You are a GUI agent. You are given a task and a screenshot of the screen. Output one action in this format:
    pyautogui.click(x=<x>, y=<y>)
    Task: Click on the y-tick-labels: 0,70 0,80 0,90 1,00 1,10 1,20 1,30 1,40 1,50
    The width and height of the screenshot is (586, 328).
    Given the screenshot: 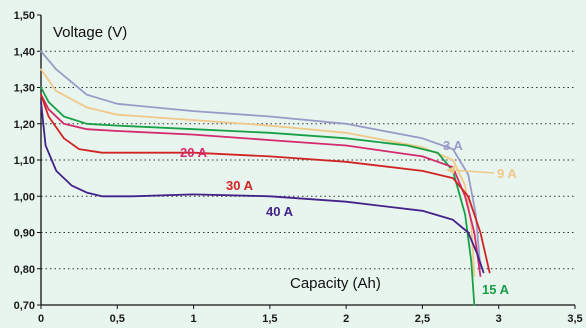 What is the action you would take?
    pyautogui.click(x=24, y=161)
    